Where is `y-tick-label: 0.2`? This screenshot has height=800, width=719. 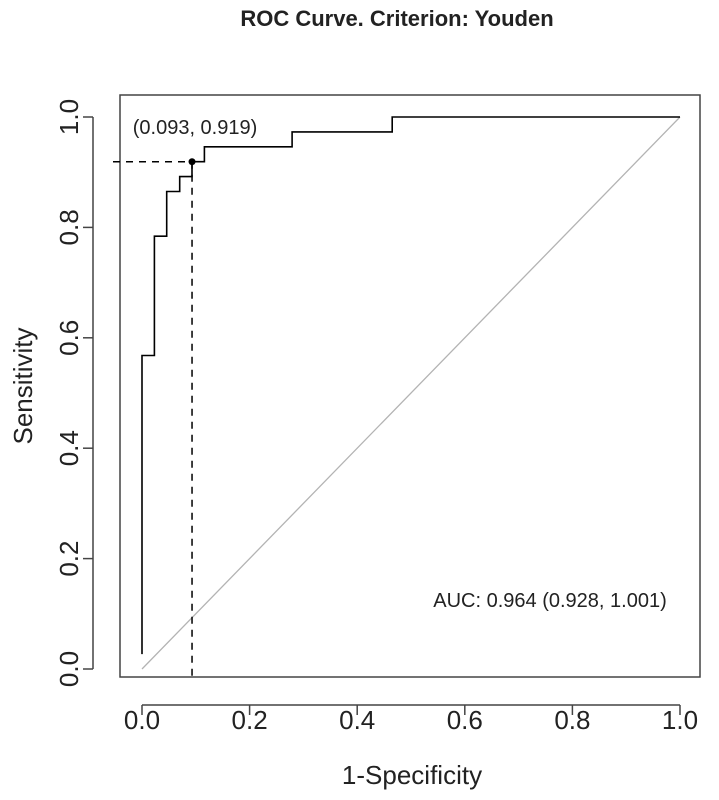 y-tick-label: 0.2 is located at coordinates (69, 559).